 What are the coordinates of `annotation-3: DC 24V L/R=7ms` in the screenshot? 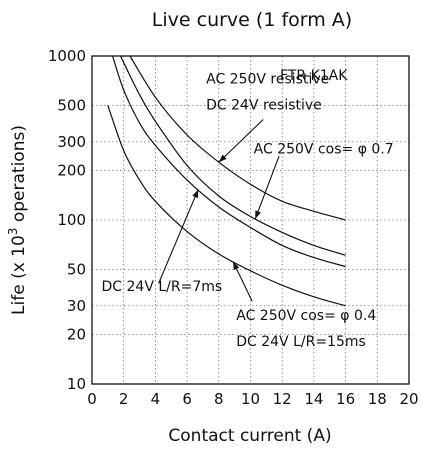 It's located at (162, 287).